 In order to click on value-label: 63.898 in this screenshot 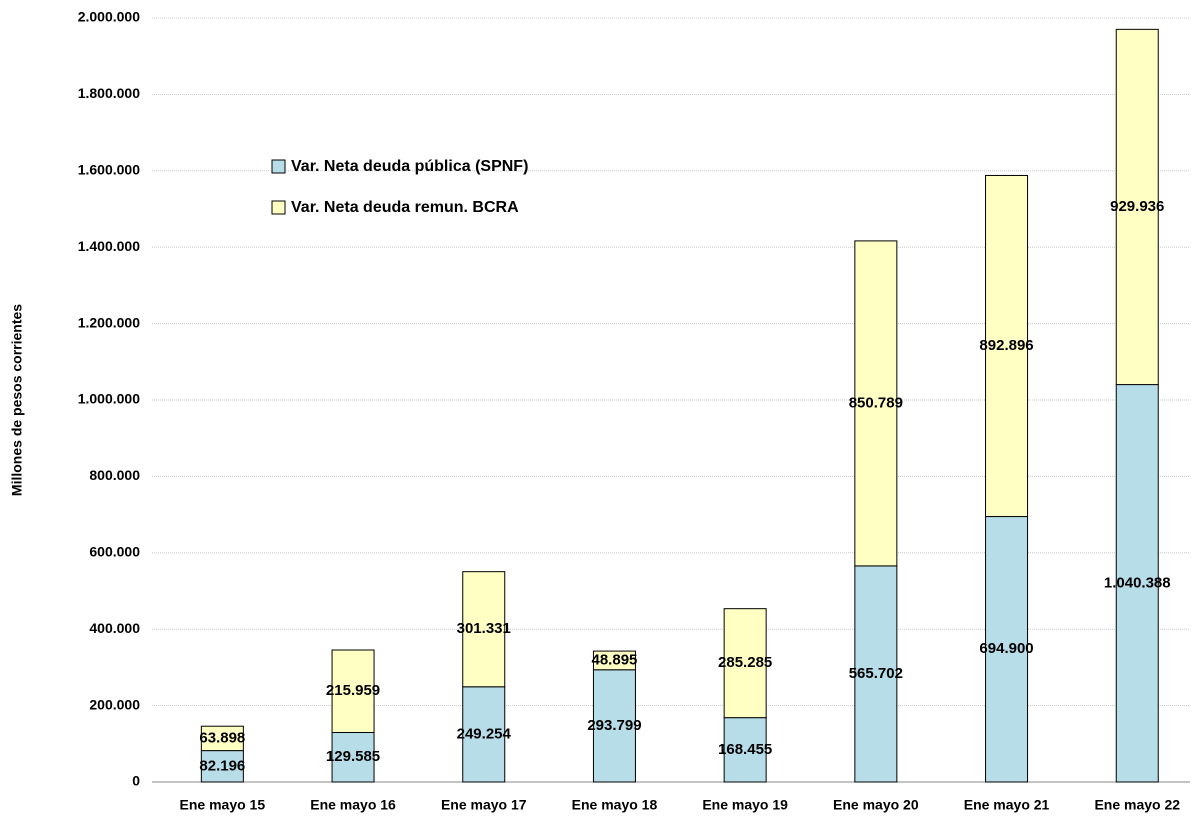, I will do `click(222, 737)`.